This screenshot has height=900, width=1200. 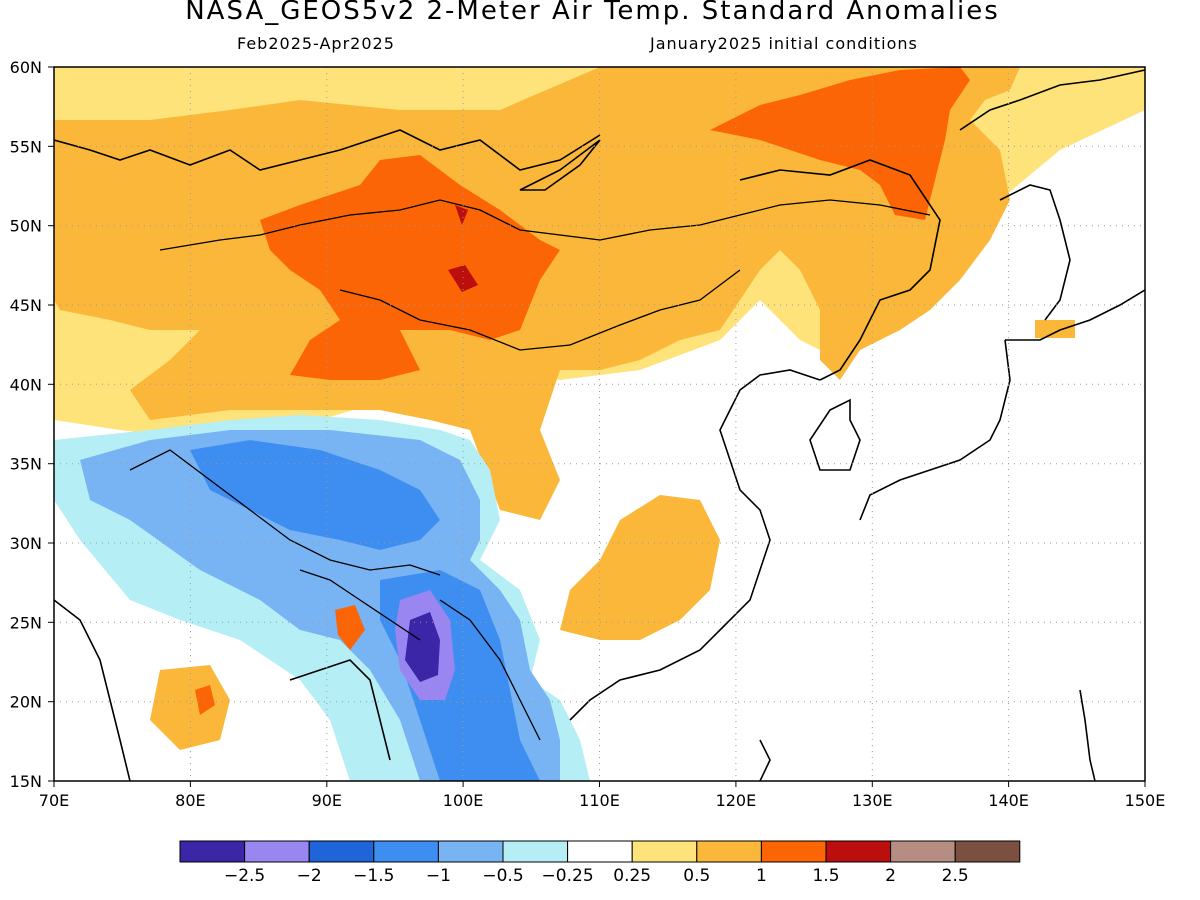 What do you see at coordinates (205, 700) in the screenshot?
I see `warm-india-core` at bounding box center [205, 700].